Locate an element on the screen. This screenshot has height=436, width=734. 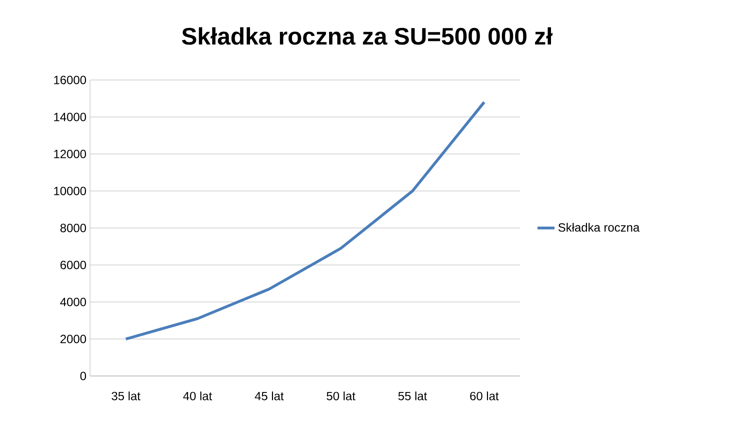
x-tick-label: 45 lat is located at coordinates (269, 396).